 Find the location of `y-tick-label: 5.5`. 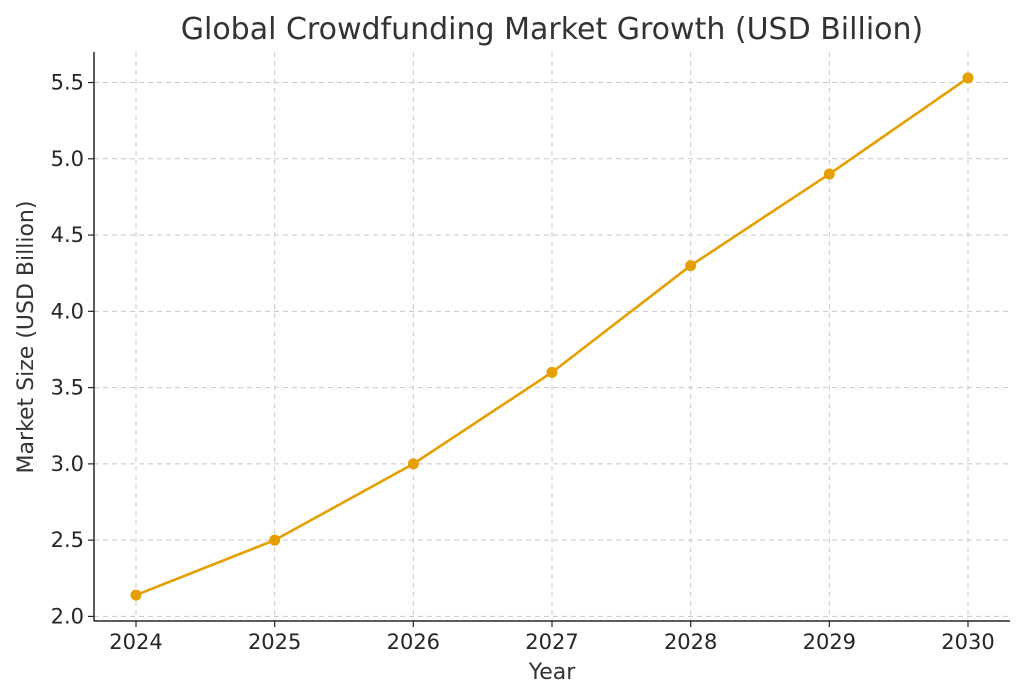

y-tick-label: 5.5 is located at coordinates (67, 83).